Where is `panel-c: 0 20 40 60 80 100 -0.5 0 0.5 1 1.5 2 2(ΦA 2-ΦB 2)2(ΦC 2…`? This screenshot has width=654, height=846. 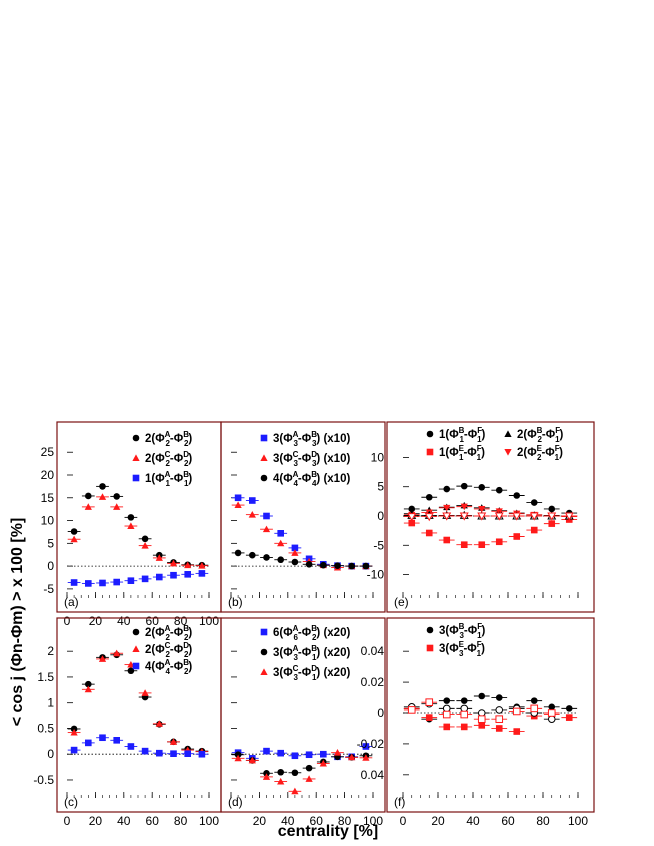
panel-c: 0 20 40 60 80 100 -0.5 0 0.5 1 1.5 2 2(ΦA 2-ΦB 2)2(ΦC 2… is located at coordinates (127, 722).